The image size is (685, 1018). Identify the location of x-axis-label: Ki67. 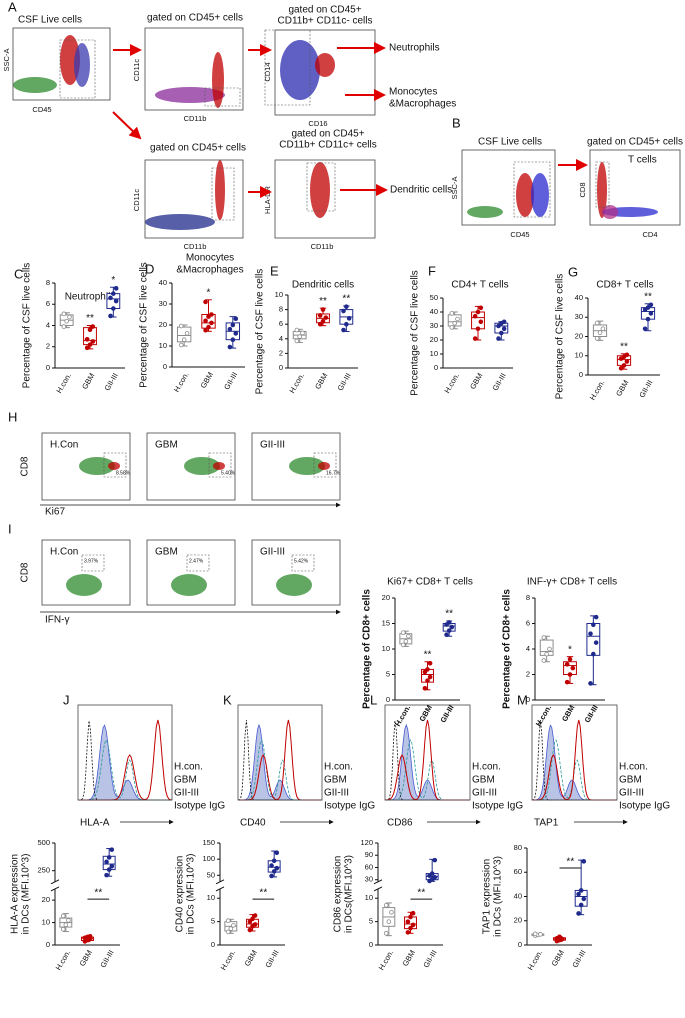
(55, 512).